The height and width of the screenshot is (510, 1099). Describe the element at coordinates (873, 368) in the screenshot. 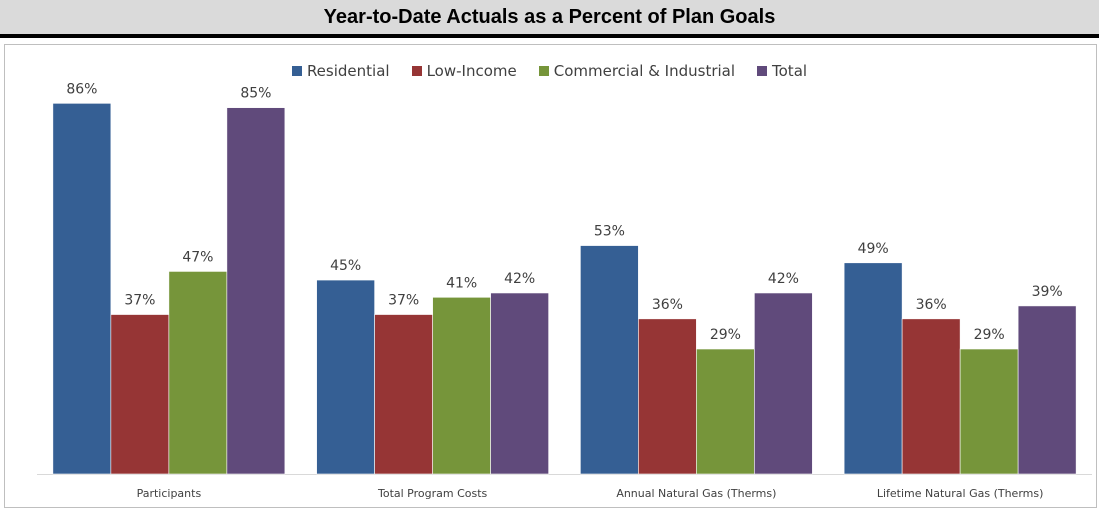

I see `bar-residential-lifetime-natural-gas-therms` at that location.